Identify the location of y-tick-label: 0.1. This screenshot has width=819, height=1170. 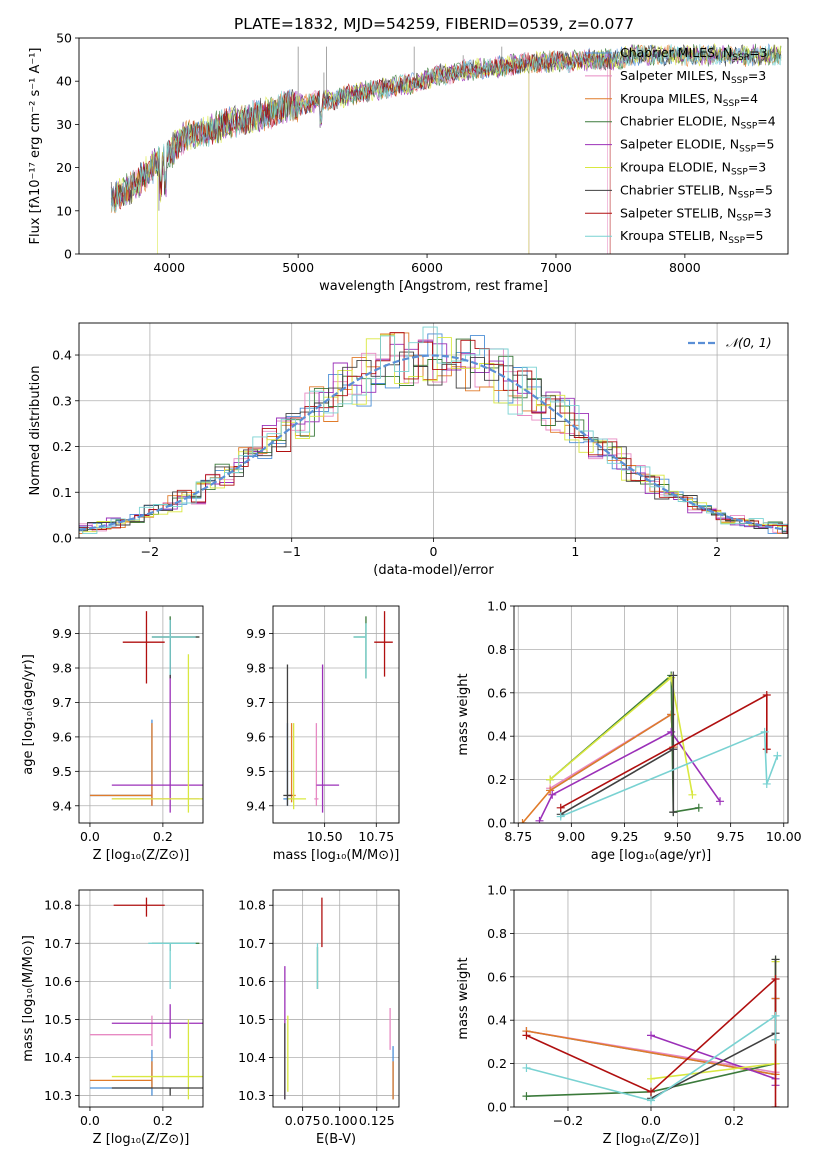
(62, 492).